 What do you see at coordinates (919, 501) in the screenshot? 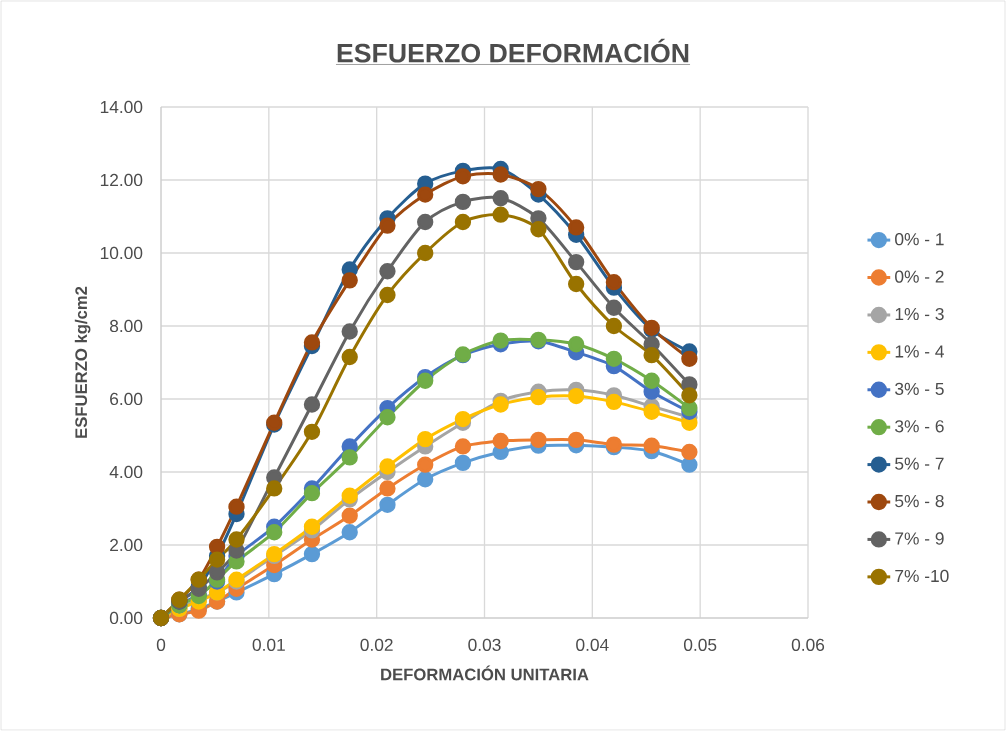
I see `legend-label: 5% - 8` at bounding box center [919, 501].